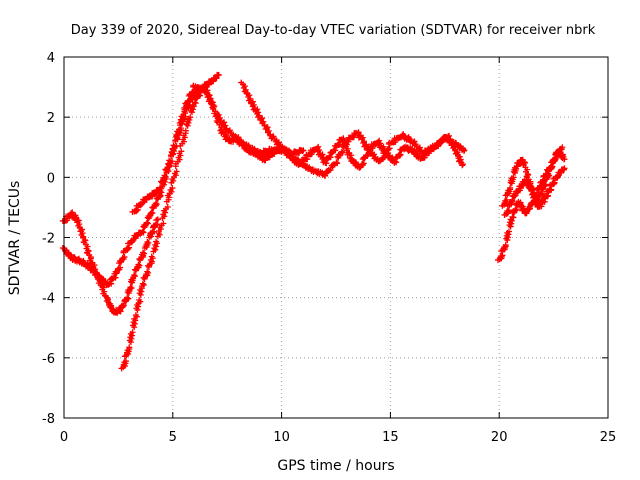  What do you see at coordinates (48, 239) in the screenshot?
I see `y-tick-label: -2` at bounding box center [48, 239].